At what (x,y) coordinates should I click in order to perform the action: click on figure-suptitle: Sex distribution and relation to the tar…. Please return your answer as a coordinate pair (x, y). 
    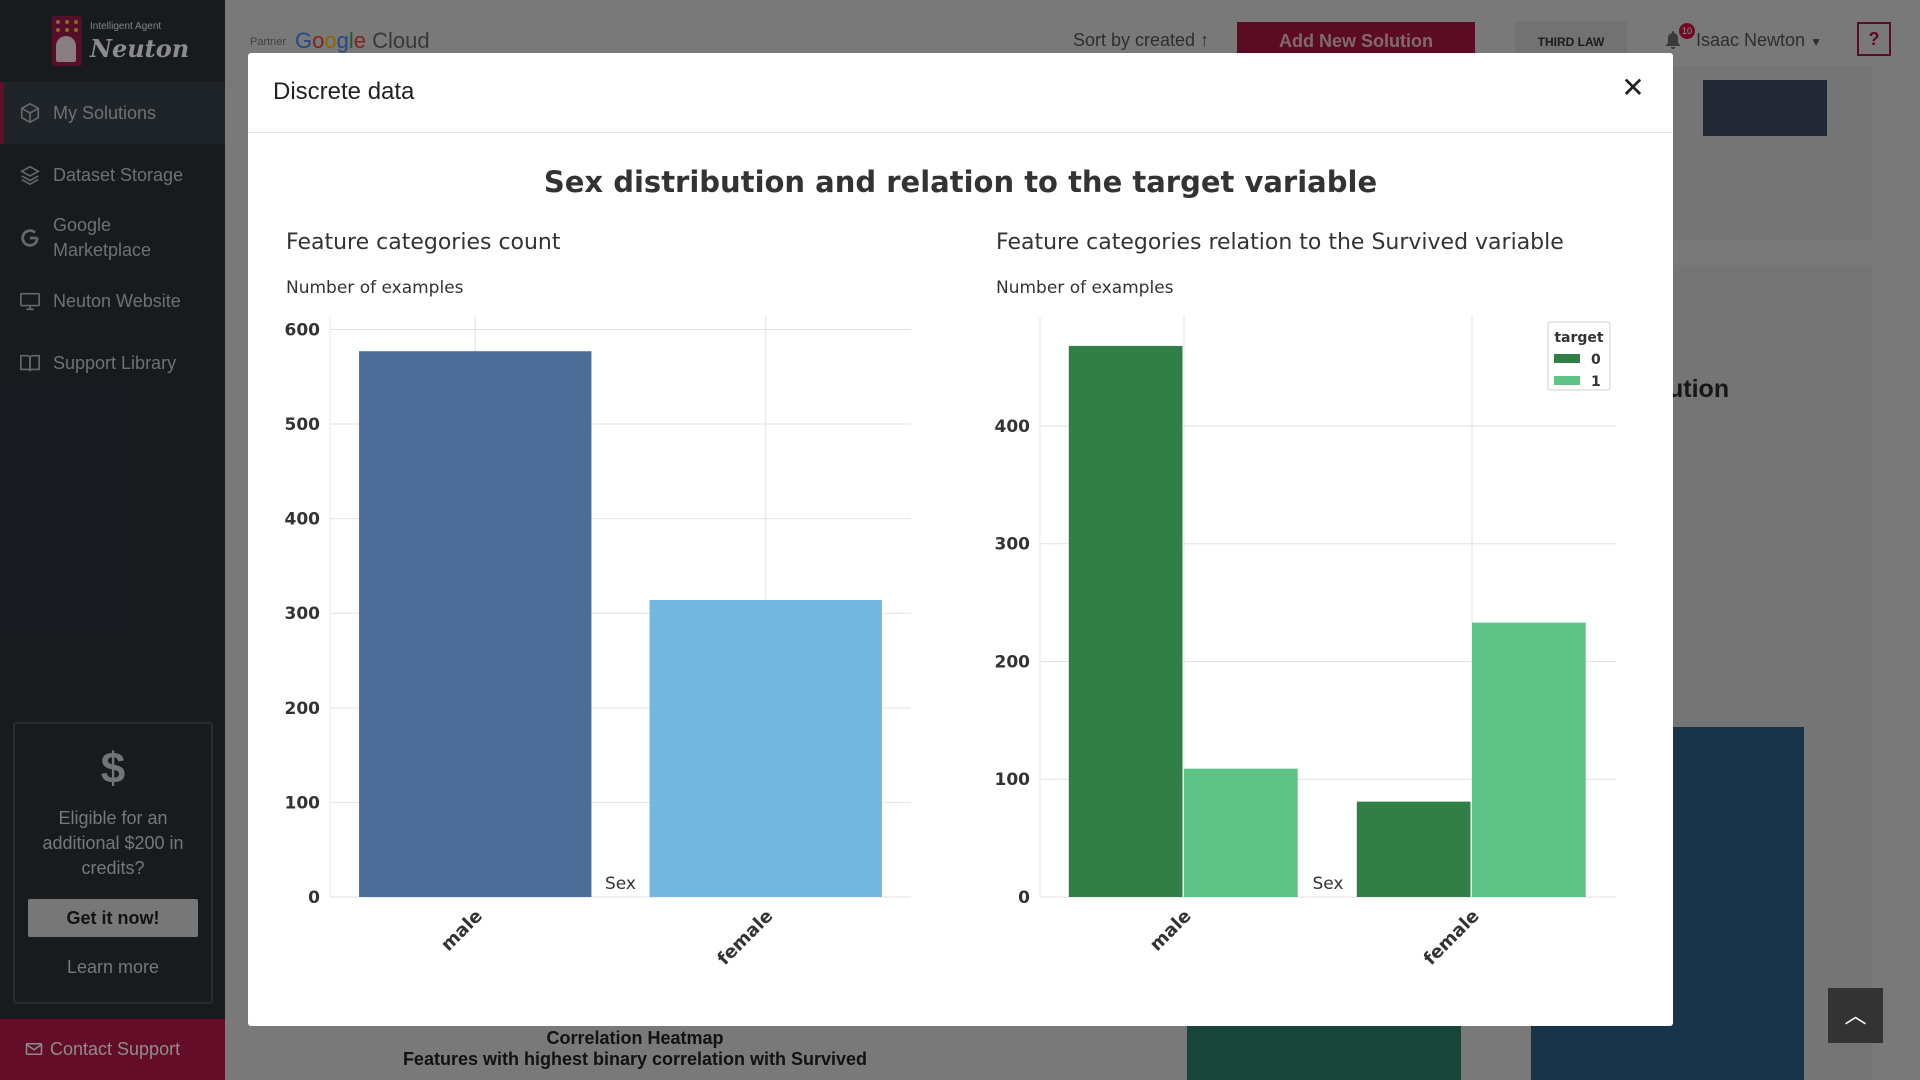
    Looking at the image, I should click on (960, 182).